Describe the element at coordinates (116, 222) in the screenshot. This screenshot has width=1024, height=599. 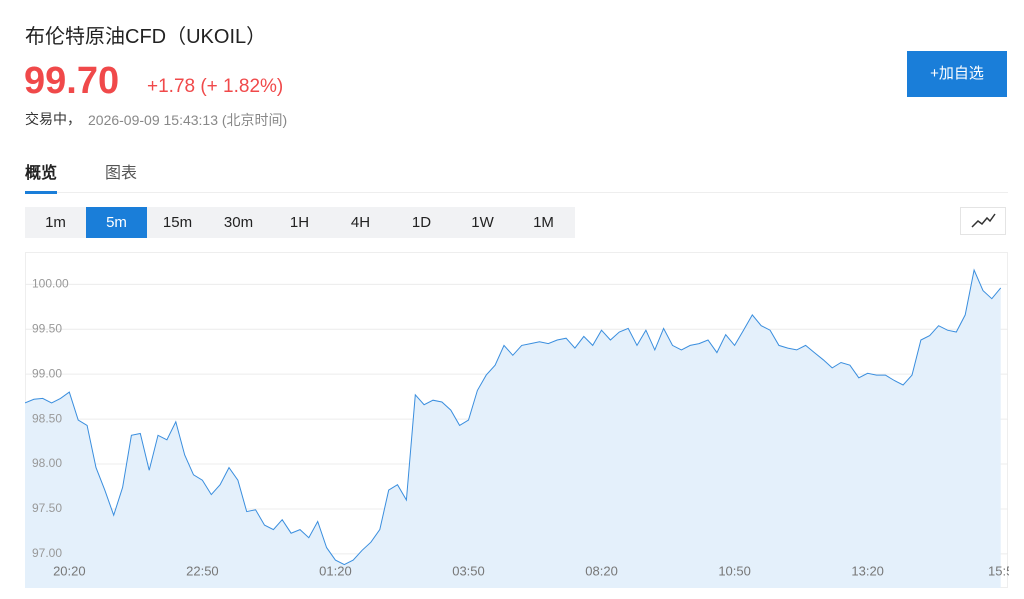
I see `interval-button: 5m` at that location.